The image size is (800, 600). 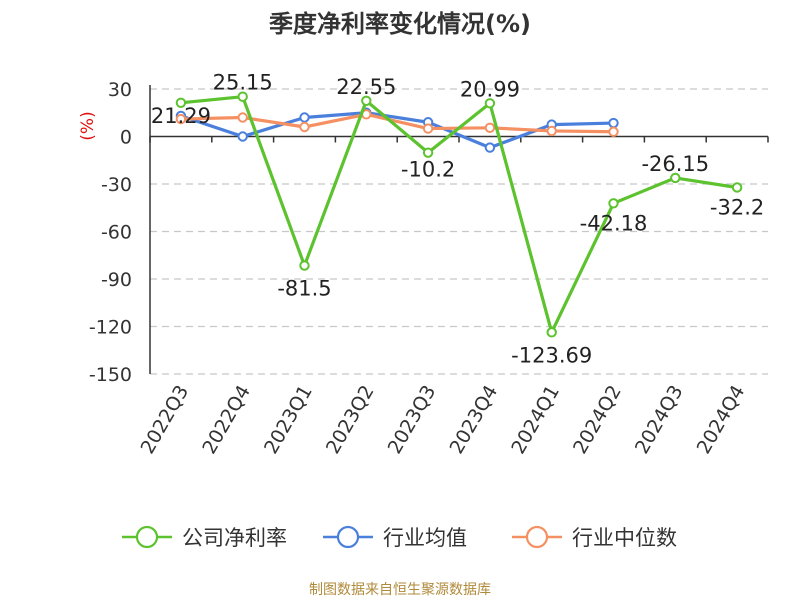 What do you see at coordinates (243, 83) in the screenshot?
I see `data-label: 25.15` at bounding box center [243, 83].